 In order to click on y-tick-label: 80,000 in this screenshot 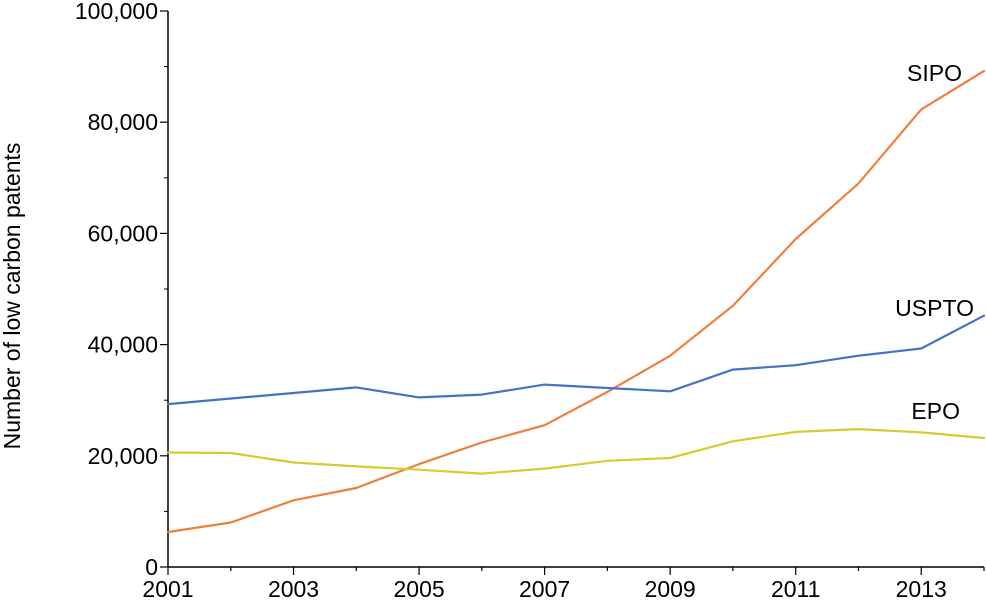, I will do `click(123, 122)`.